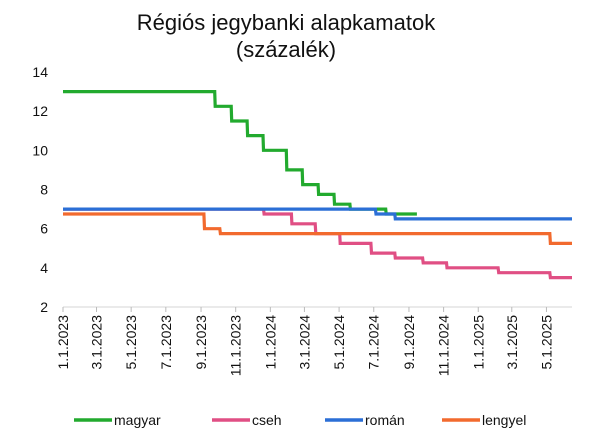 Image resolution: width=590 pixels, height=446 pixels. I want to click on y-tick-label: 2, so click(44, 307).